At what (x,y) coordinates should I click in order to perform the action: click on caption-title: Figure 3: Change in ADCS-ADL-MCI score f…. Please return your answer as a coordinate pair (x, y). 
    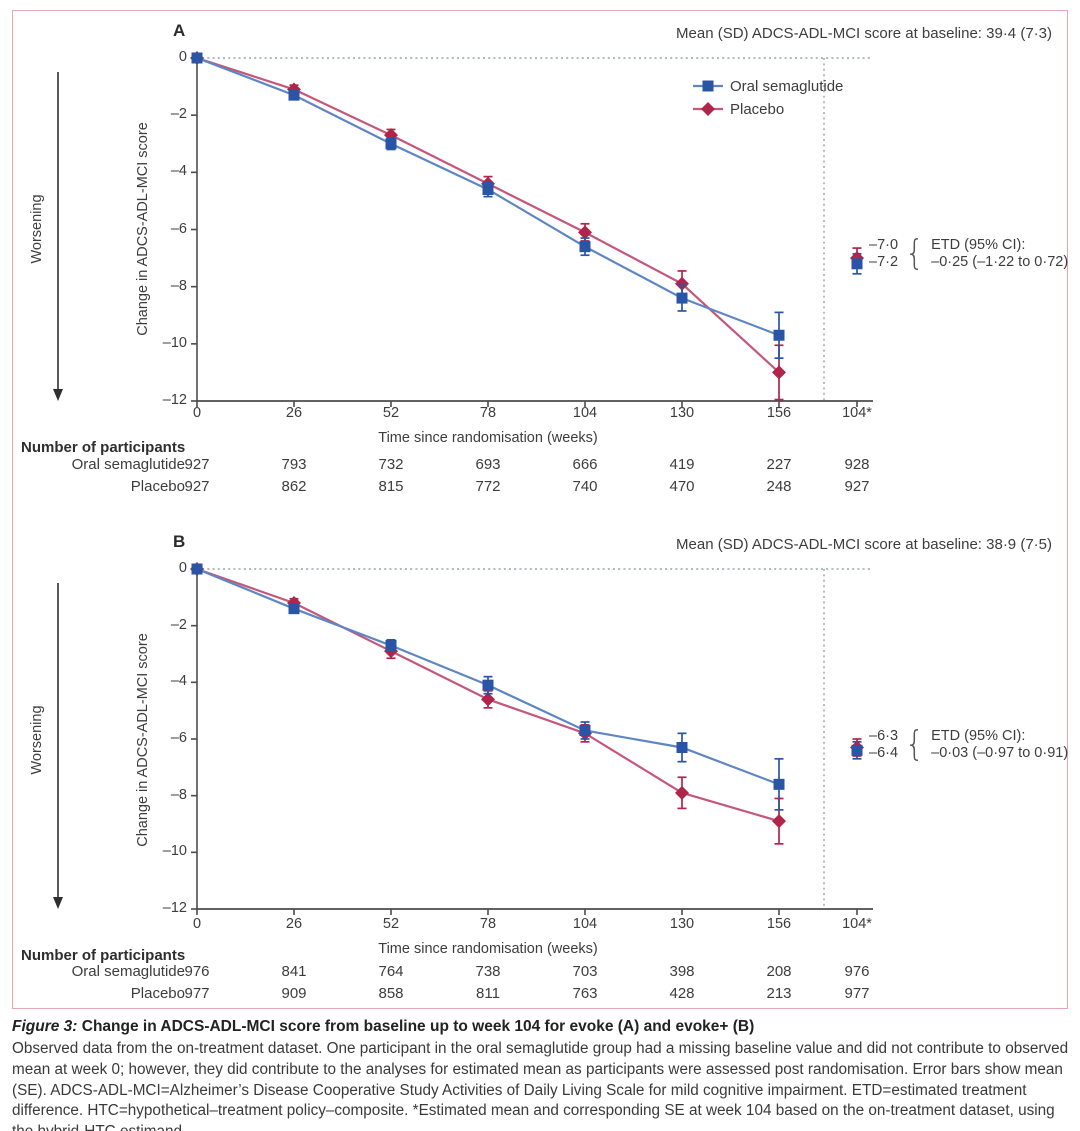
    Looking at the image, I should click on (541, 1026).